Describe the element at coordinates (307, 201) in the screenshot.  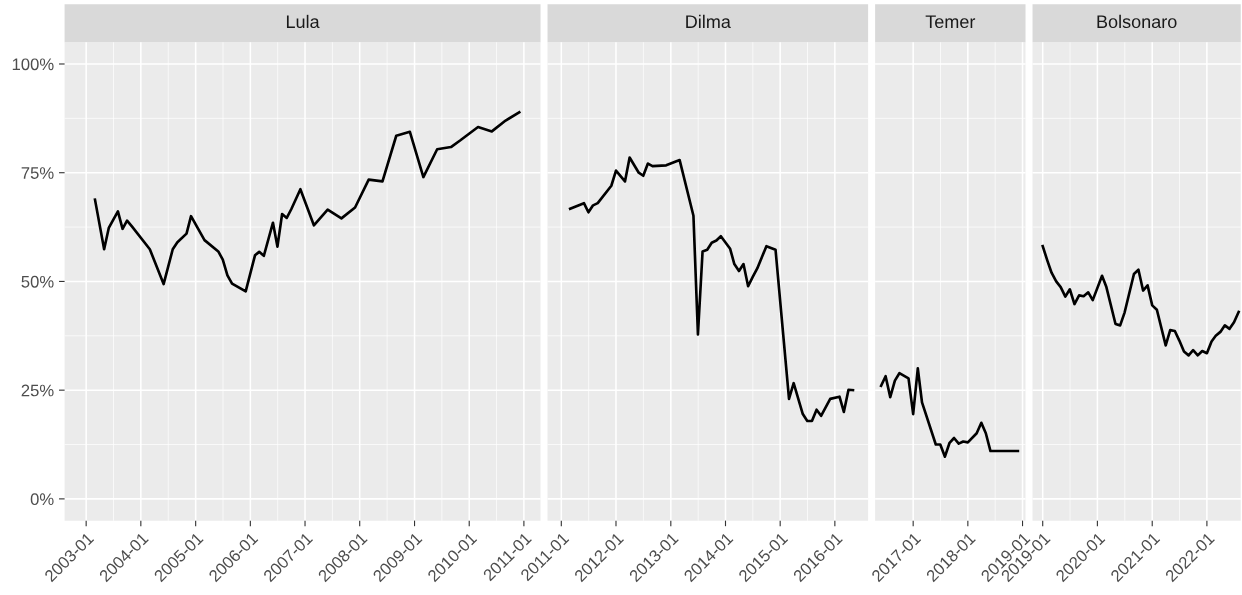
I see `line-series` at that location.